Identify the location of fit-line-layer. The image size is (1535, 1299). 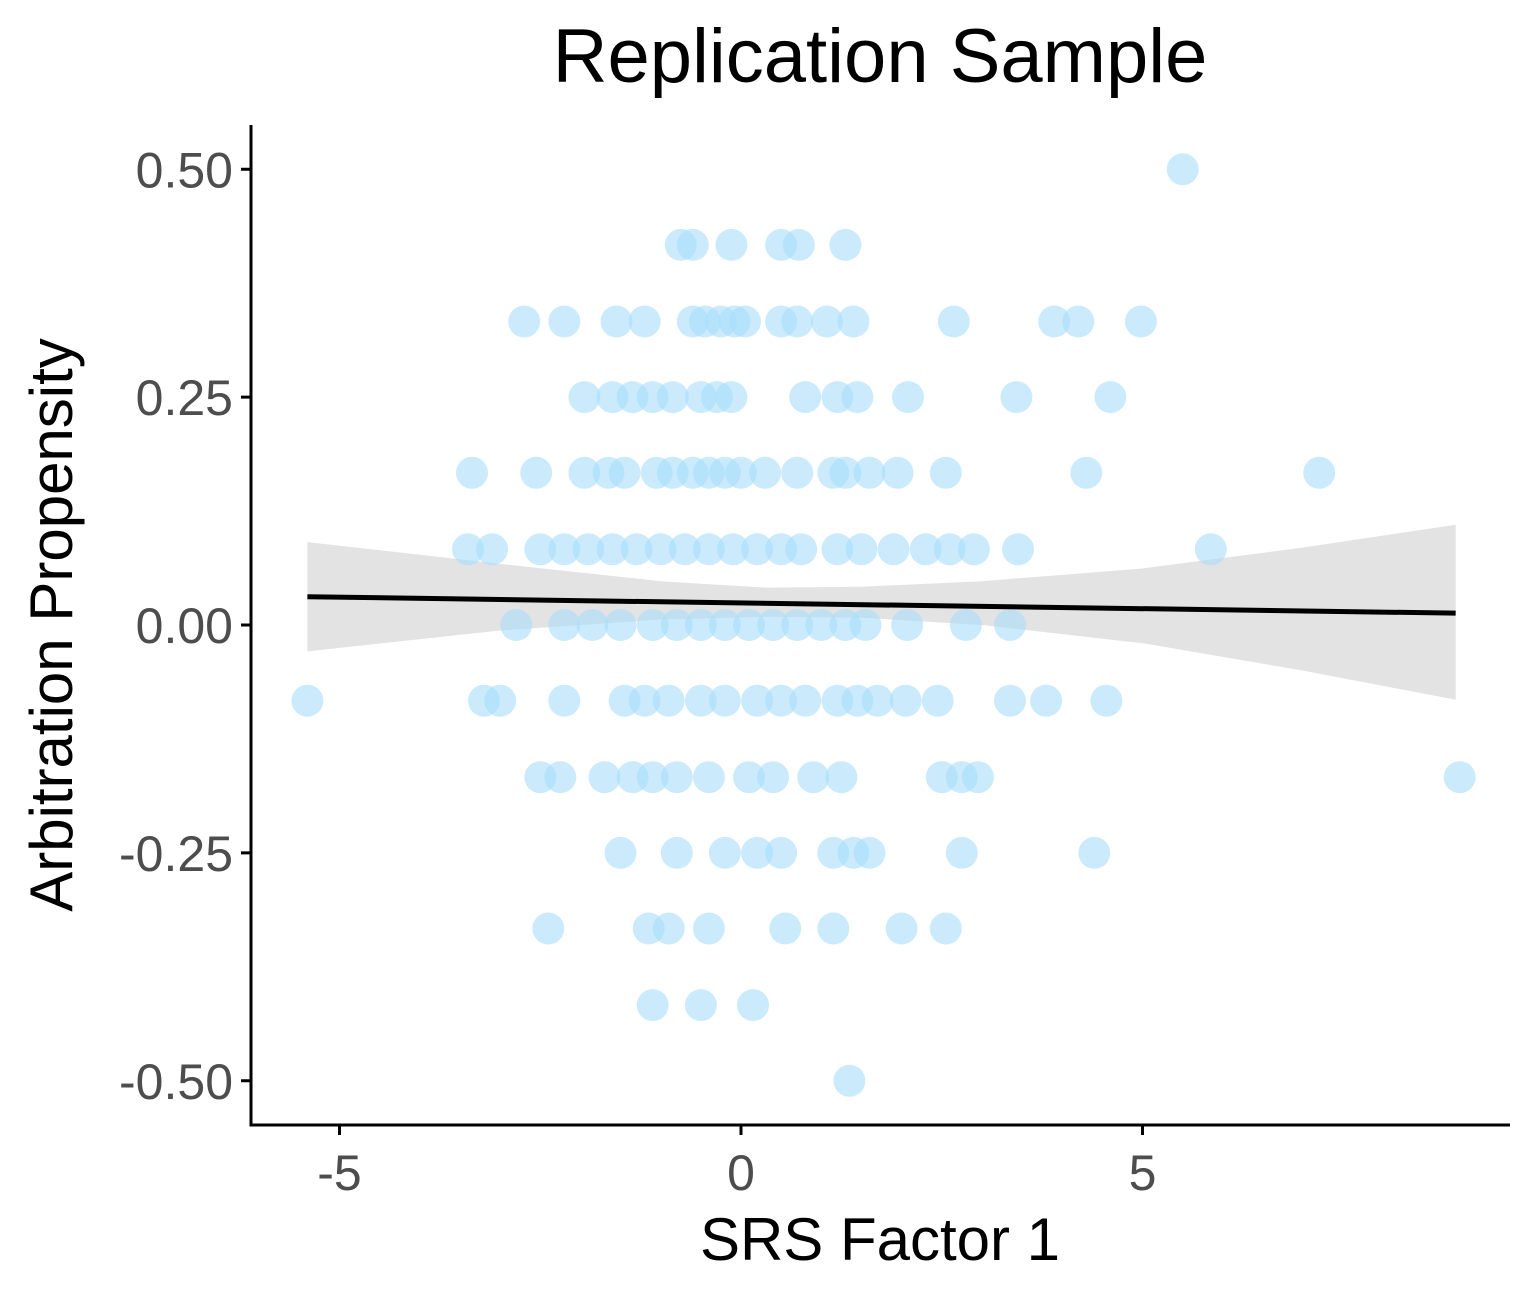
(881, 605).